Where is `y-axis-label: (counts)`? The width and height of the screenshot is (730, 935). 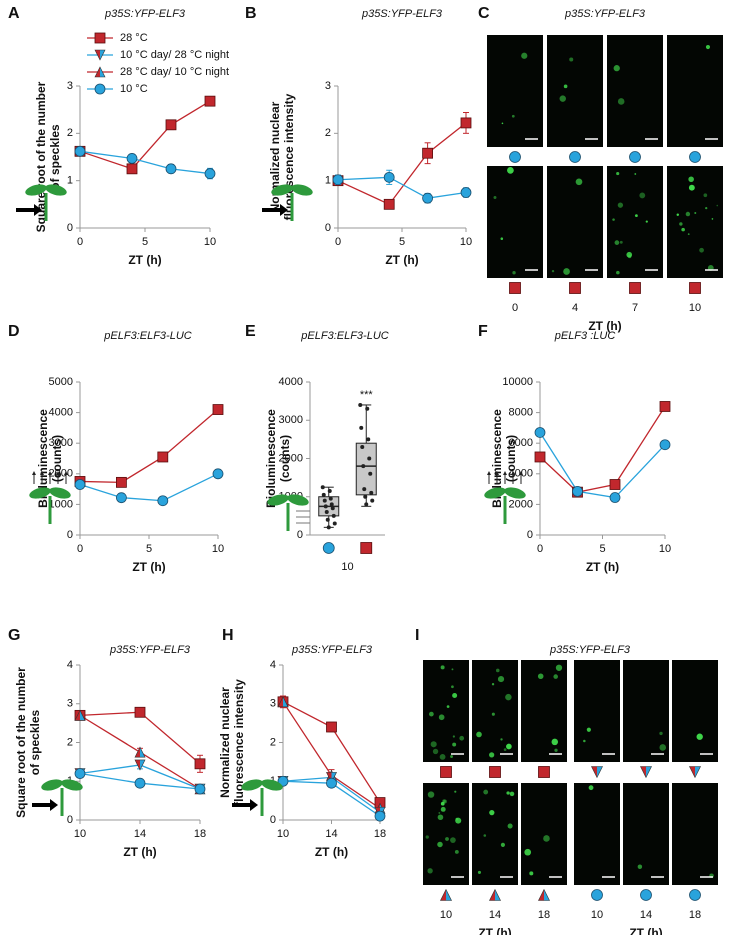
y-axis-label: (counts) is located at coordinates (285, 458).